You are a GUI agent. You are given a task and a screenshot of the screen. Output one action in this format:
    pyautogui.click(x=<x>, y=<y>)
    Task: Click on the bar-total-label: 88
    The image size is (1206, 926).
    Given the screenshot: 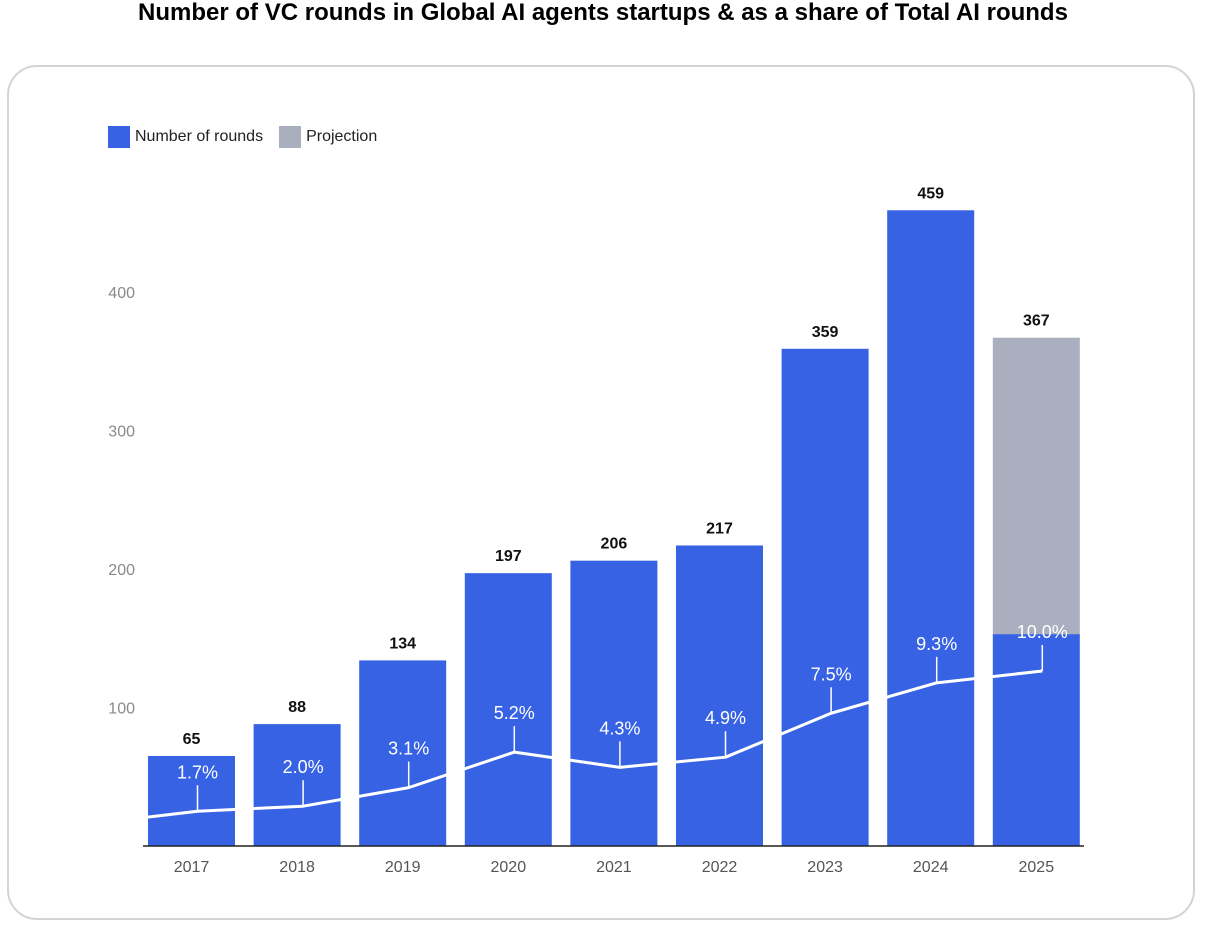 What is the action you would take?
    pyautogui.click(x=297, y=707)
    